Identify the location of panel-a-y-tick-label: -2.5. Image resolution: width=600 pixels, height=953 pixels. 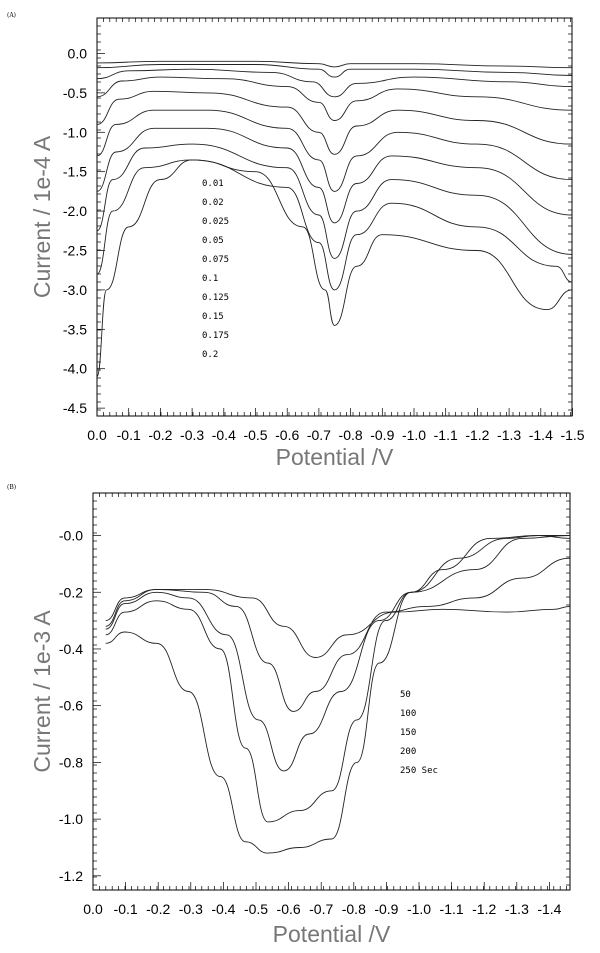
(75, 250).